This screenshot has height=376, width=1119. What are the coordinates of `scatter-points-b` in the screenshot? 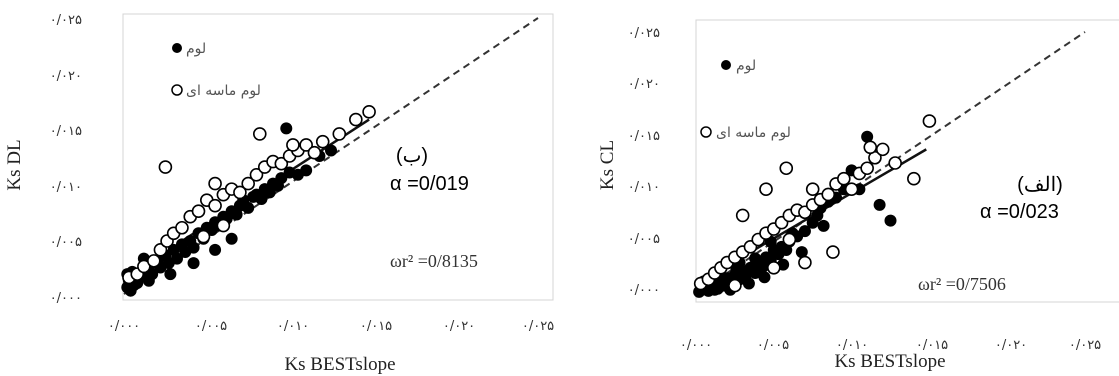 It's located at (248, 201).